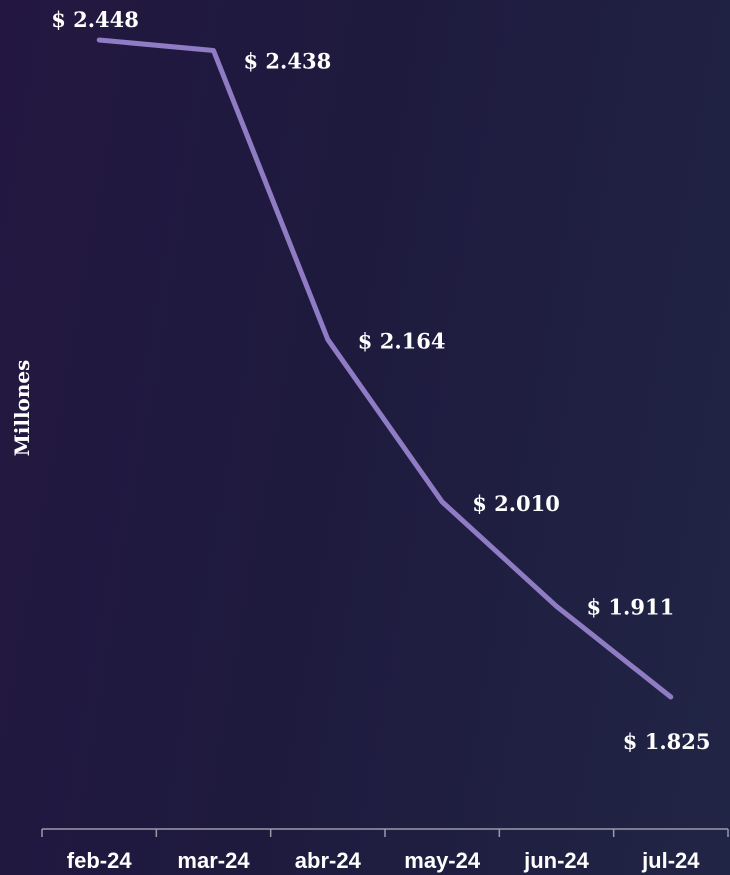 This screenshot has width=730, height=875. Describe the element at coordinates (22, 408) in the screenshot. I see `y-axis-title: Millones` at that location.